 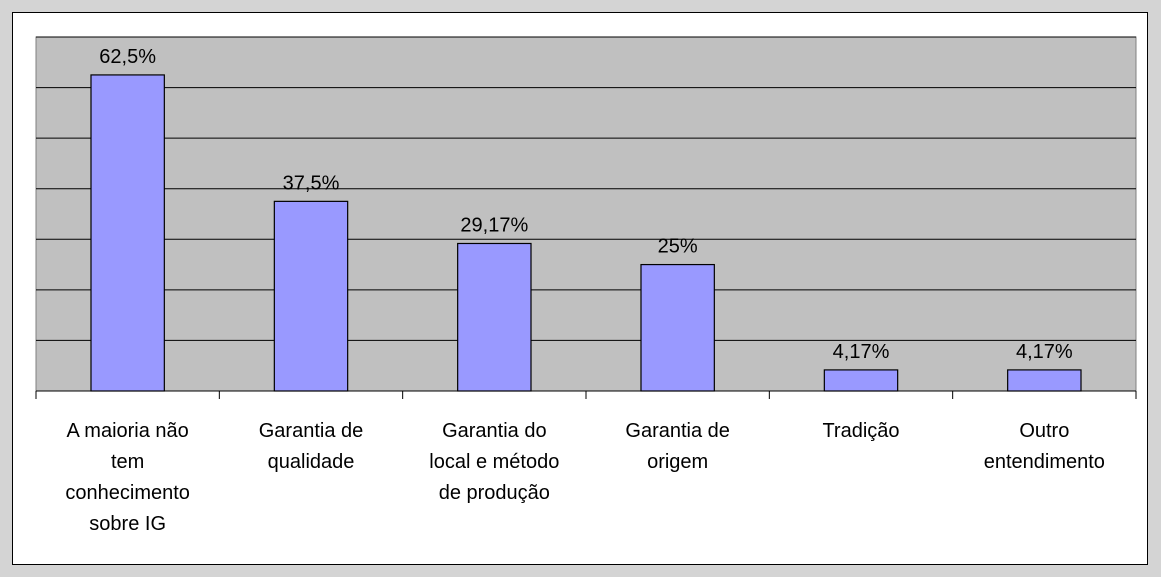 I want to click on x-tick-label: Garantia do local e método de produção, so click(x=494, y=462).